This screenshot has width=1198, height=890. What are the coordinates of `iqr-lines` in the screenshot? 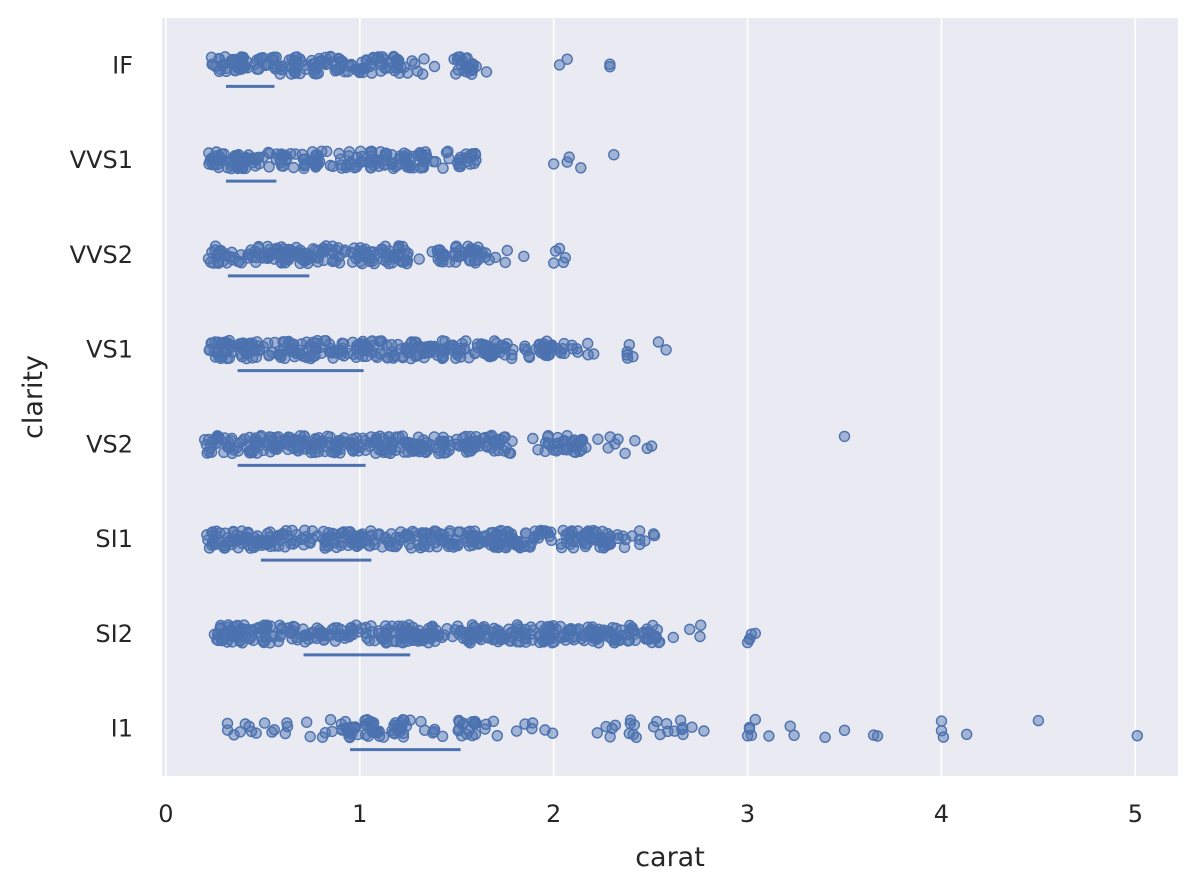 It's located at (343, 418).